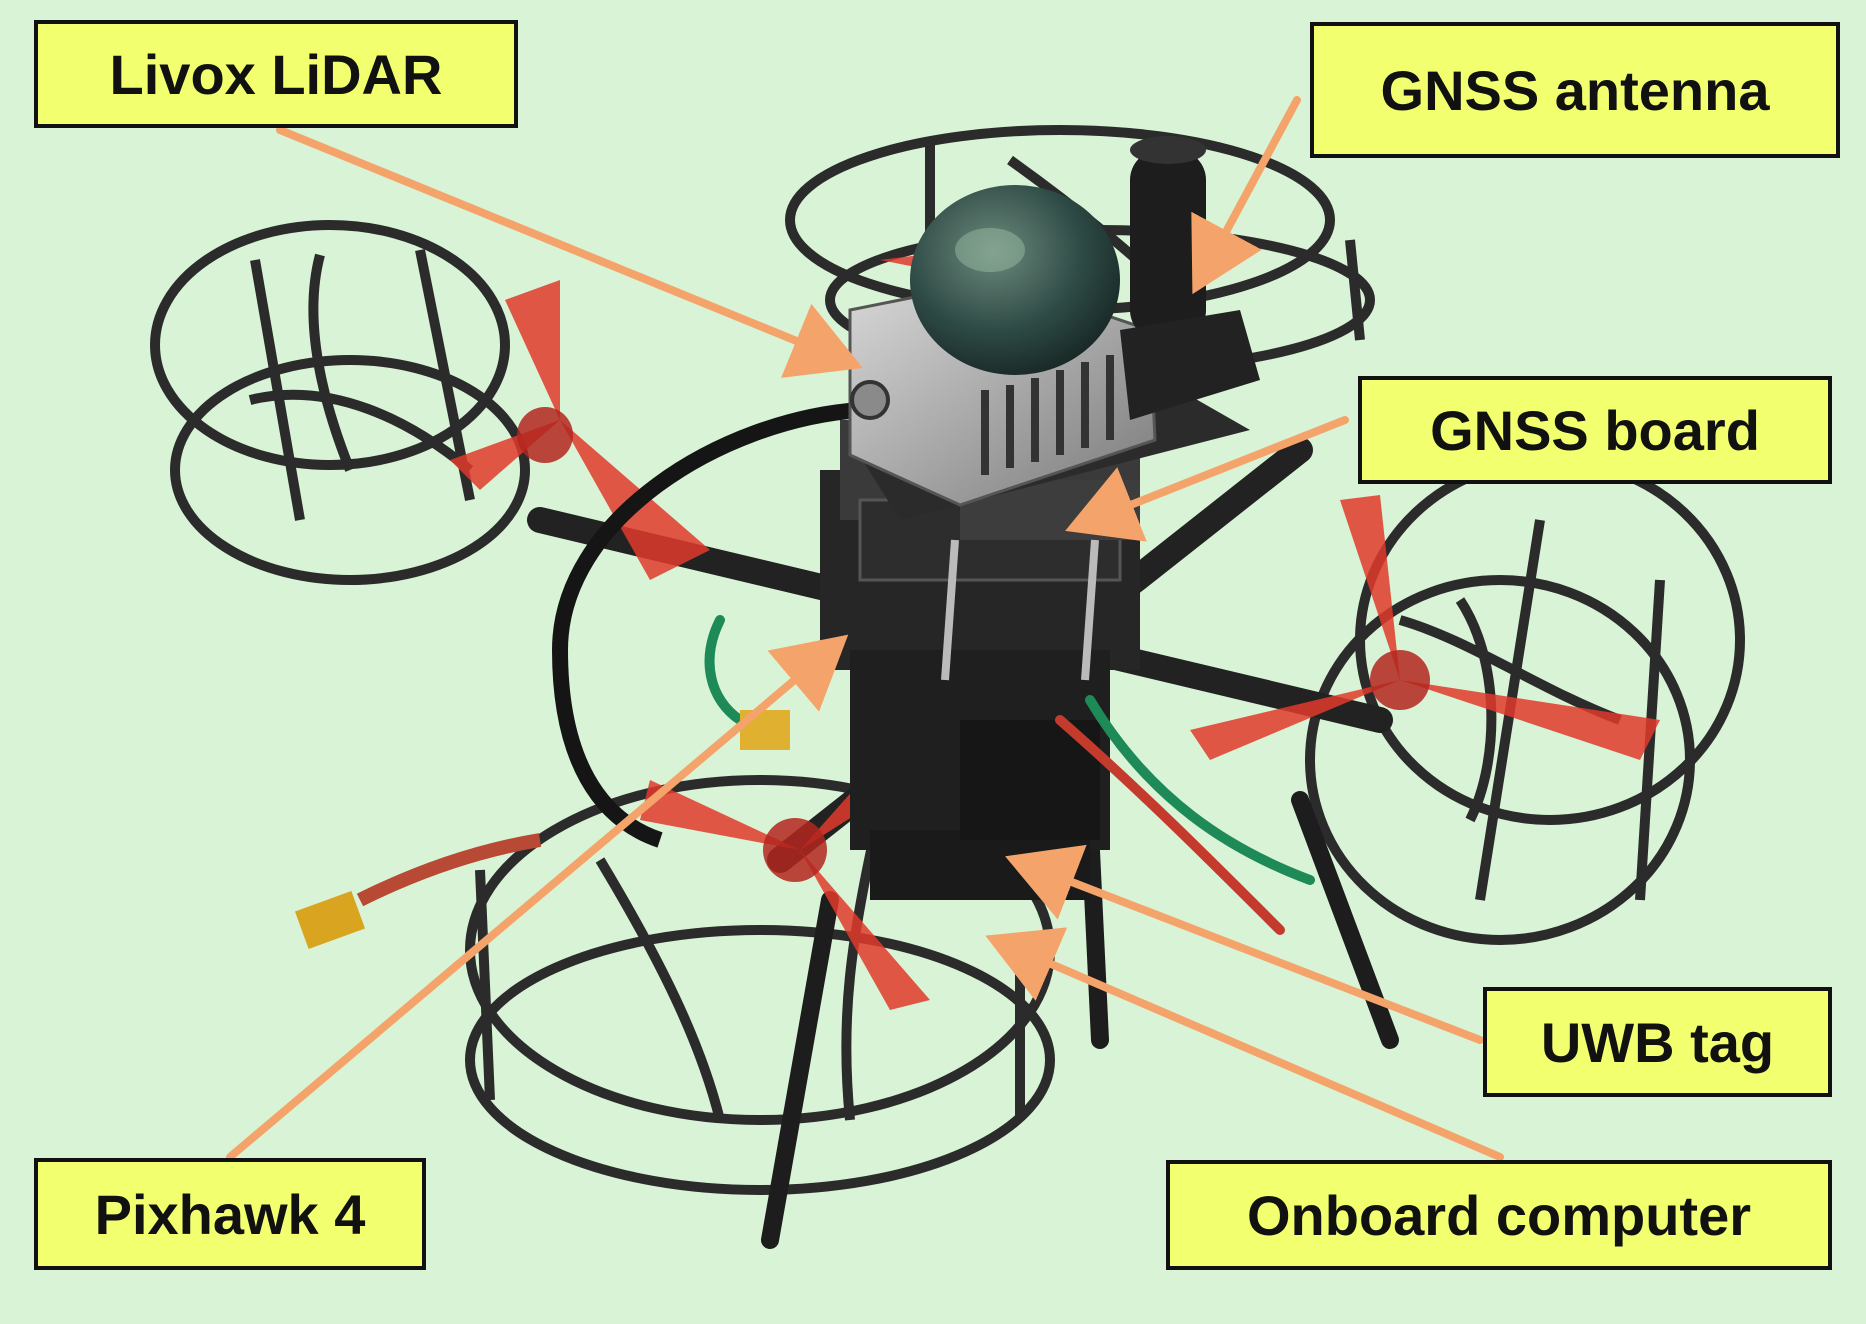  I want to click on arrow-gnss-board, so click(1207, 479).